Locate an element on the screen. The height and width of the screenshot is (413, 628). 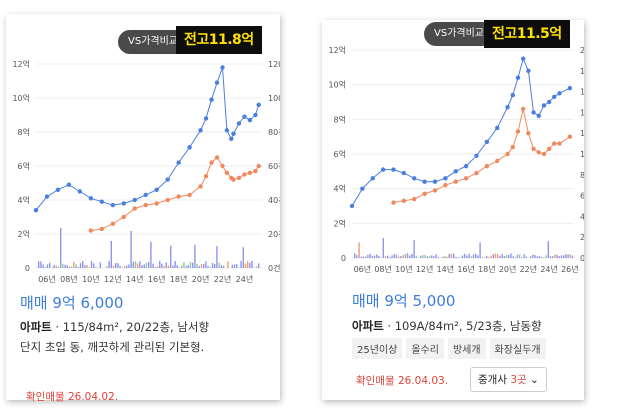
agent-dropdown: 중개사 3곳 ⌄ is located at coordinates (508, 379).